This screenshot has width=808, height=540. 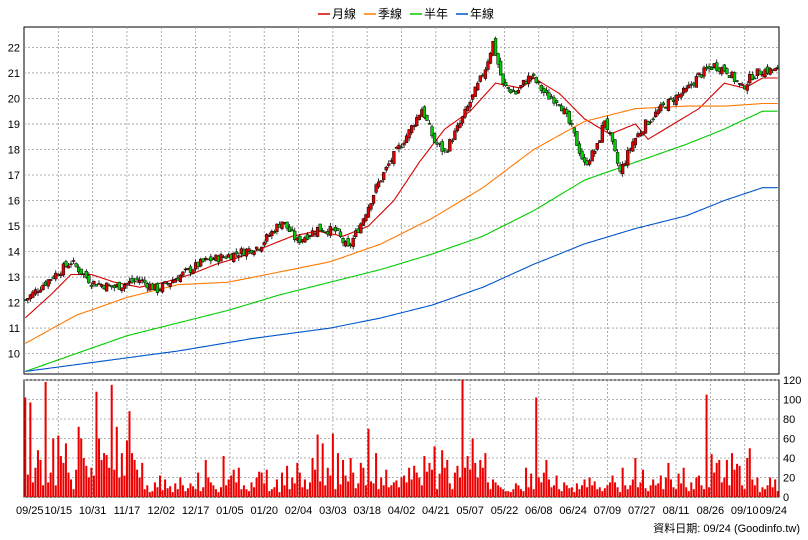 What do you see at coordinates (505, 511) in the screenshot?
I see `x-tick-label: 05/22` at bounding box center [505, 511].